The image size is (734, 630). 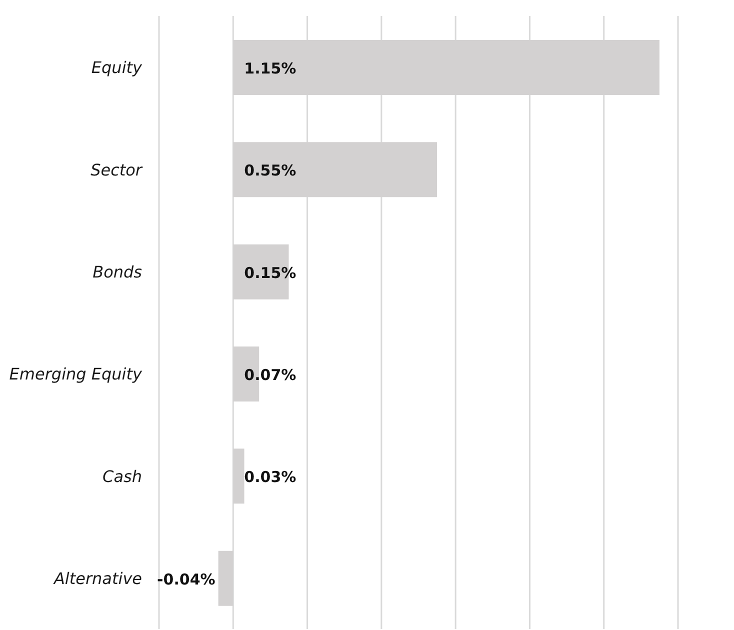 I want to click on data-label: 0.07%, so click(x=270, y=375).